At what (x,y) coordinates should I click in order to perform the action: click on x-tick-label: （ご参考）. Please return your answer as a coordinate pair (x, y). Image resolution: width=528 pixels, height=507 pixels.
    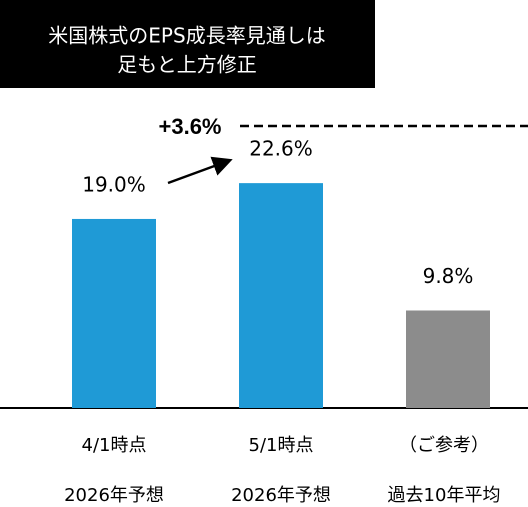
    Looking at the image, I should click on (444, 445).